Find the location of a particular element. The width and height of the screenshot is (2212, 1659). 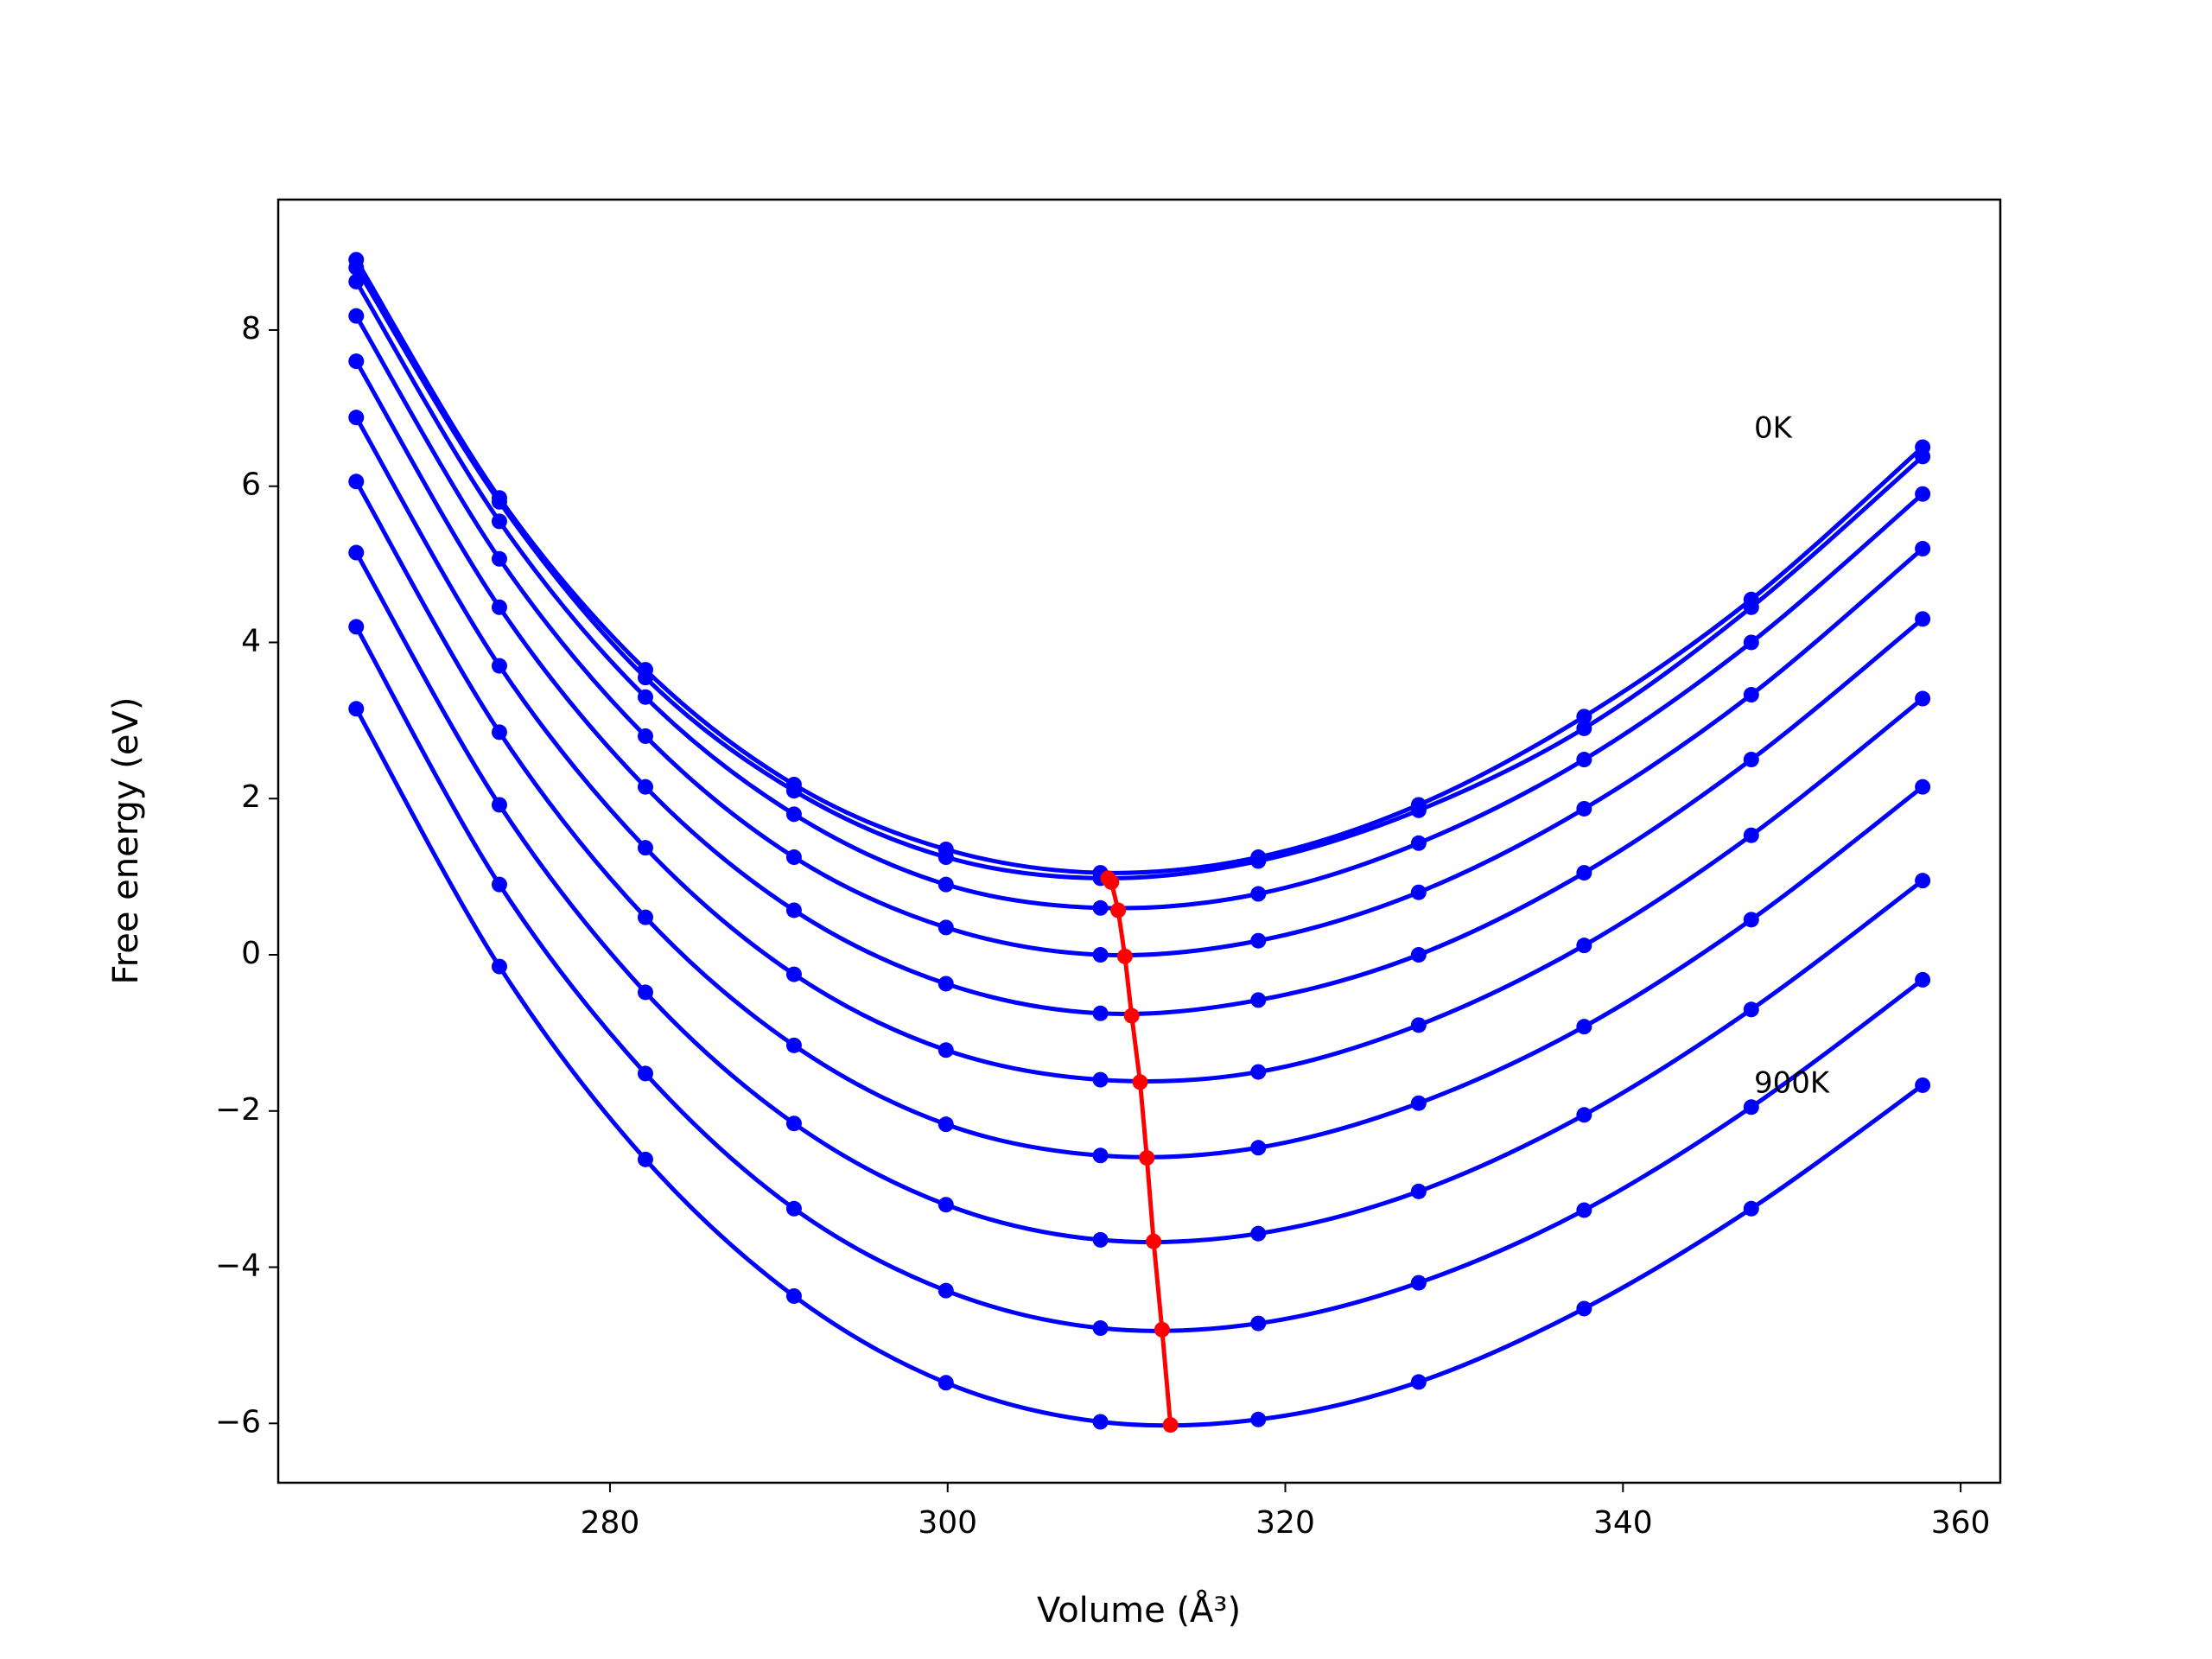

y-axis-label: Free energy (eV) is located at coordinates (126, 841).